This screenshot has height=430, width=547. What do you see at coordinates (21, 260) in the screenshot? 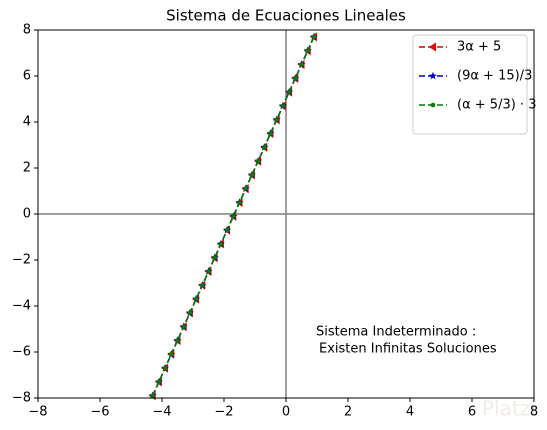
I see `y-tick-label: −2` at bounding box center [21, 260].